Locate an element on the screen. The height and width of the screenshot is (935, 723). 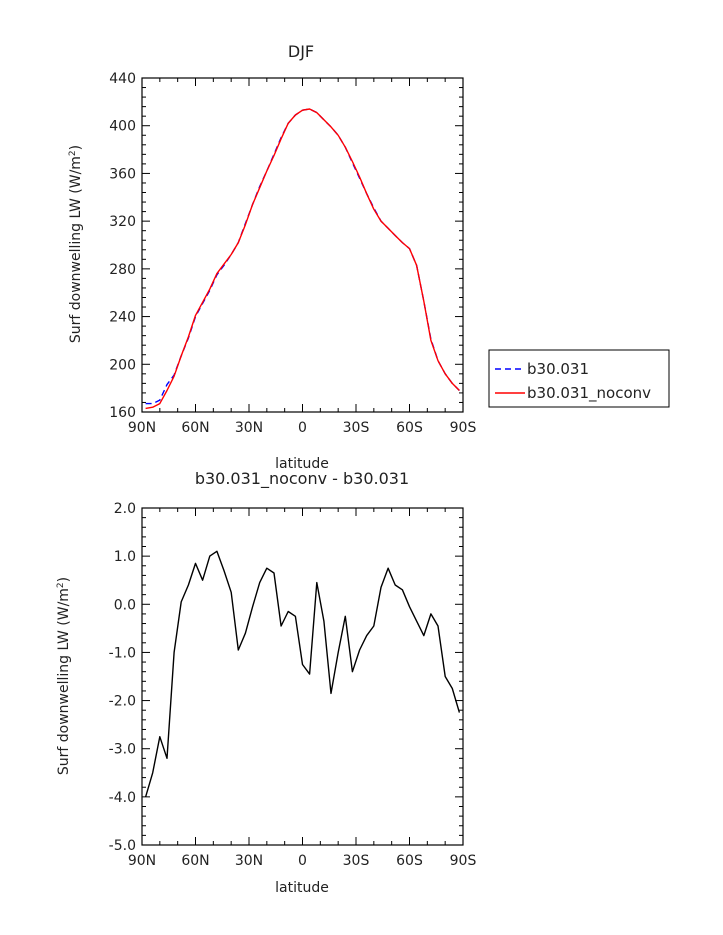
y-tick-label: 0.0 is located at coordinates (125, 605).